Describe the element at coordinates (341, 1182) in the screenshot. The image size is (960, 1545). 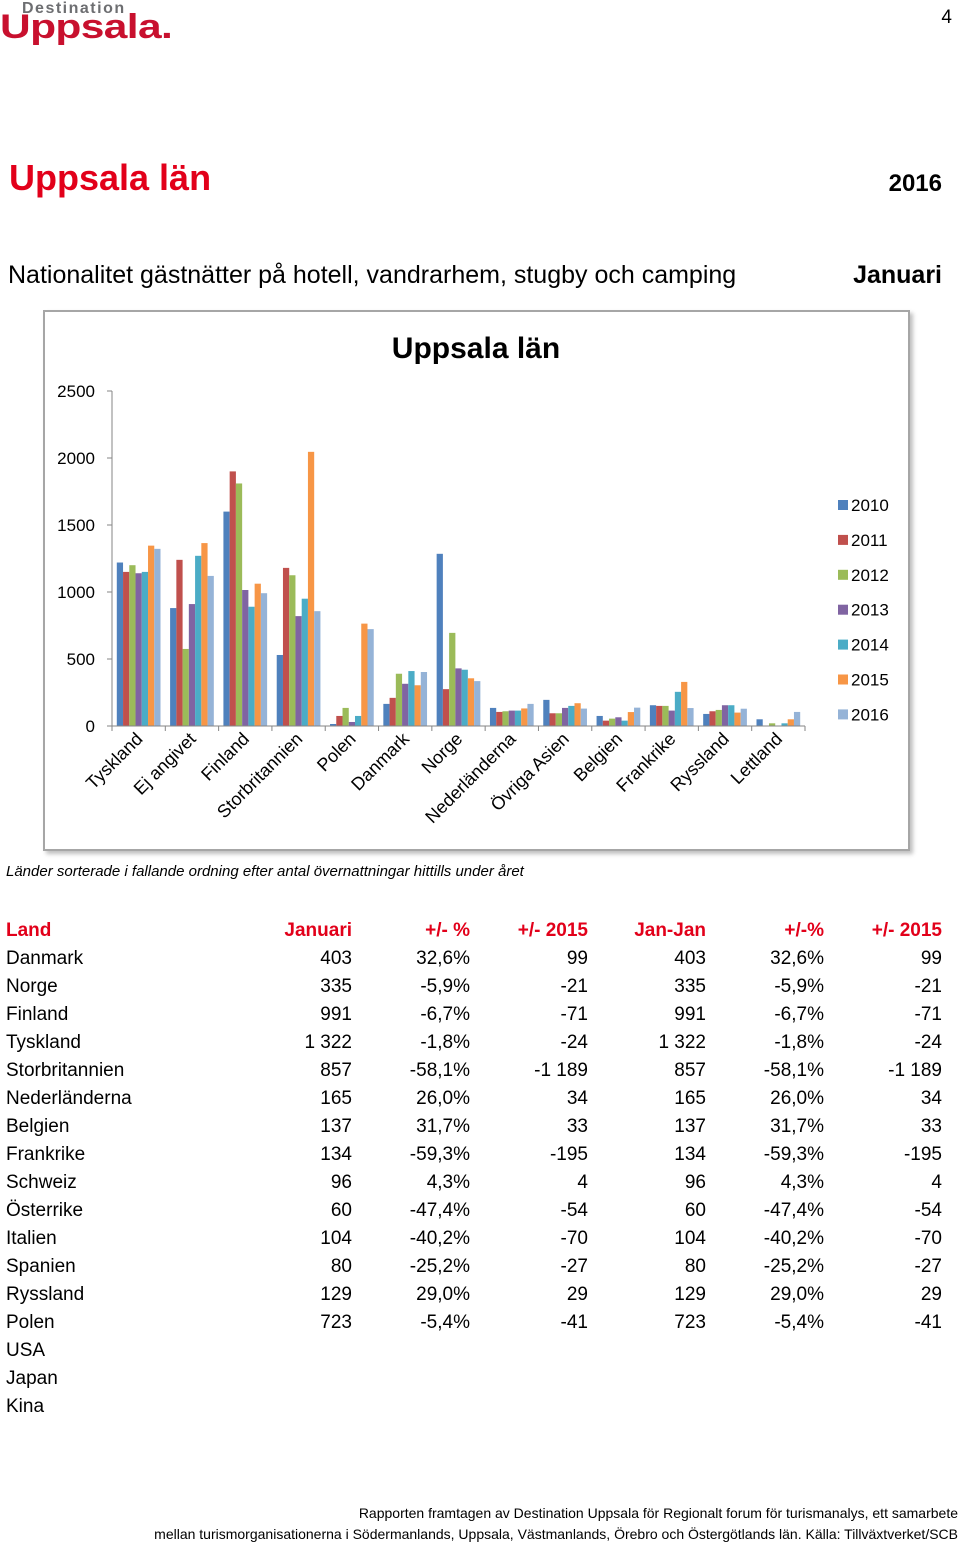
I see `cell-januari: 96` at that location.